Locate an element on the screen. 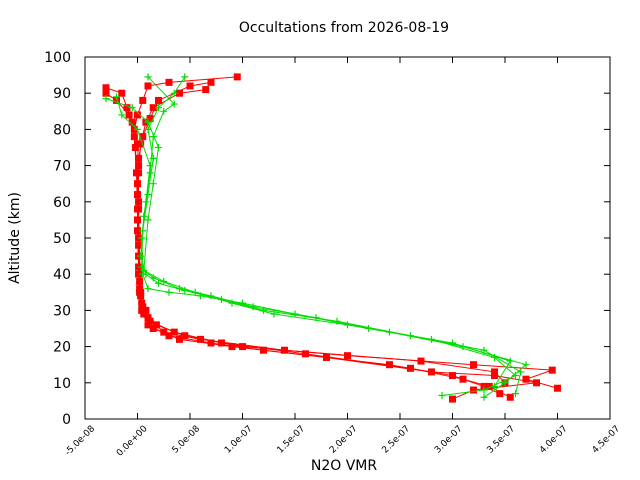 The image size is (640, 480). x-tick-label: -5.0e-08 is located at coordinates (80, 441).